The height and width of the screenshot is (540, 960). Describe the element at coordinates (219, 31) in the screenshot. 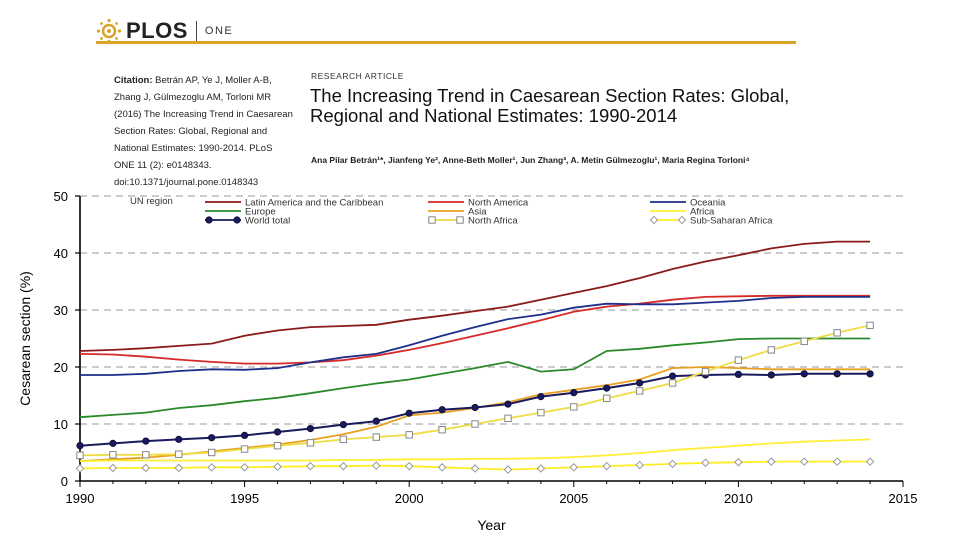

I see `logo-subtitle: ONE` at that location.